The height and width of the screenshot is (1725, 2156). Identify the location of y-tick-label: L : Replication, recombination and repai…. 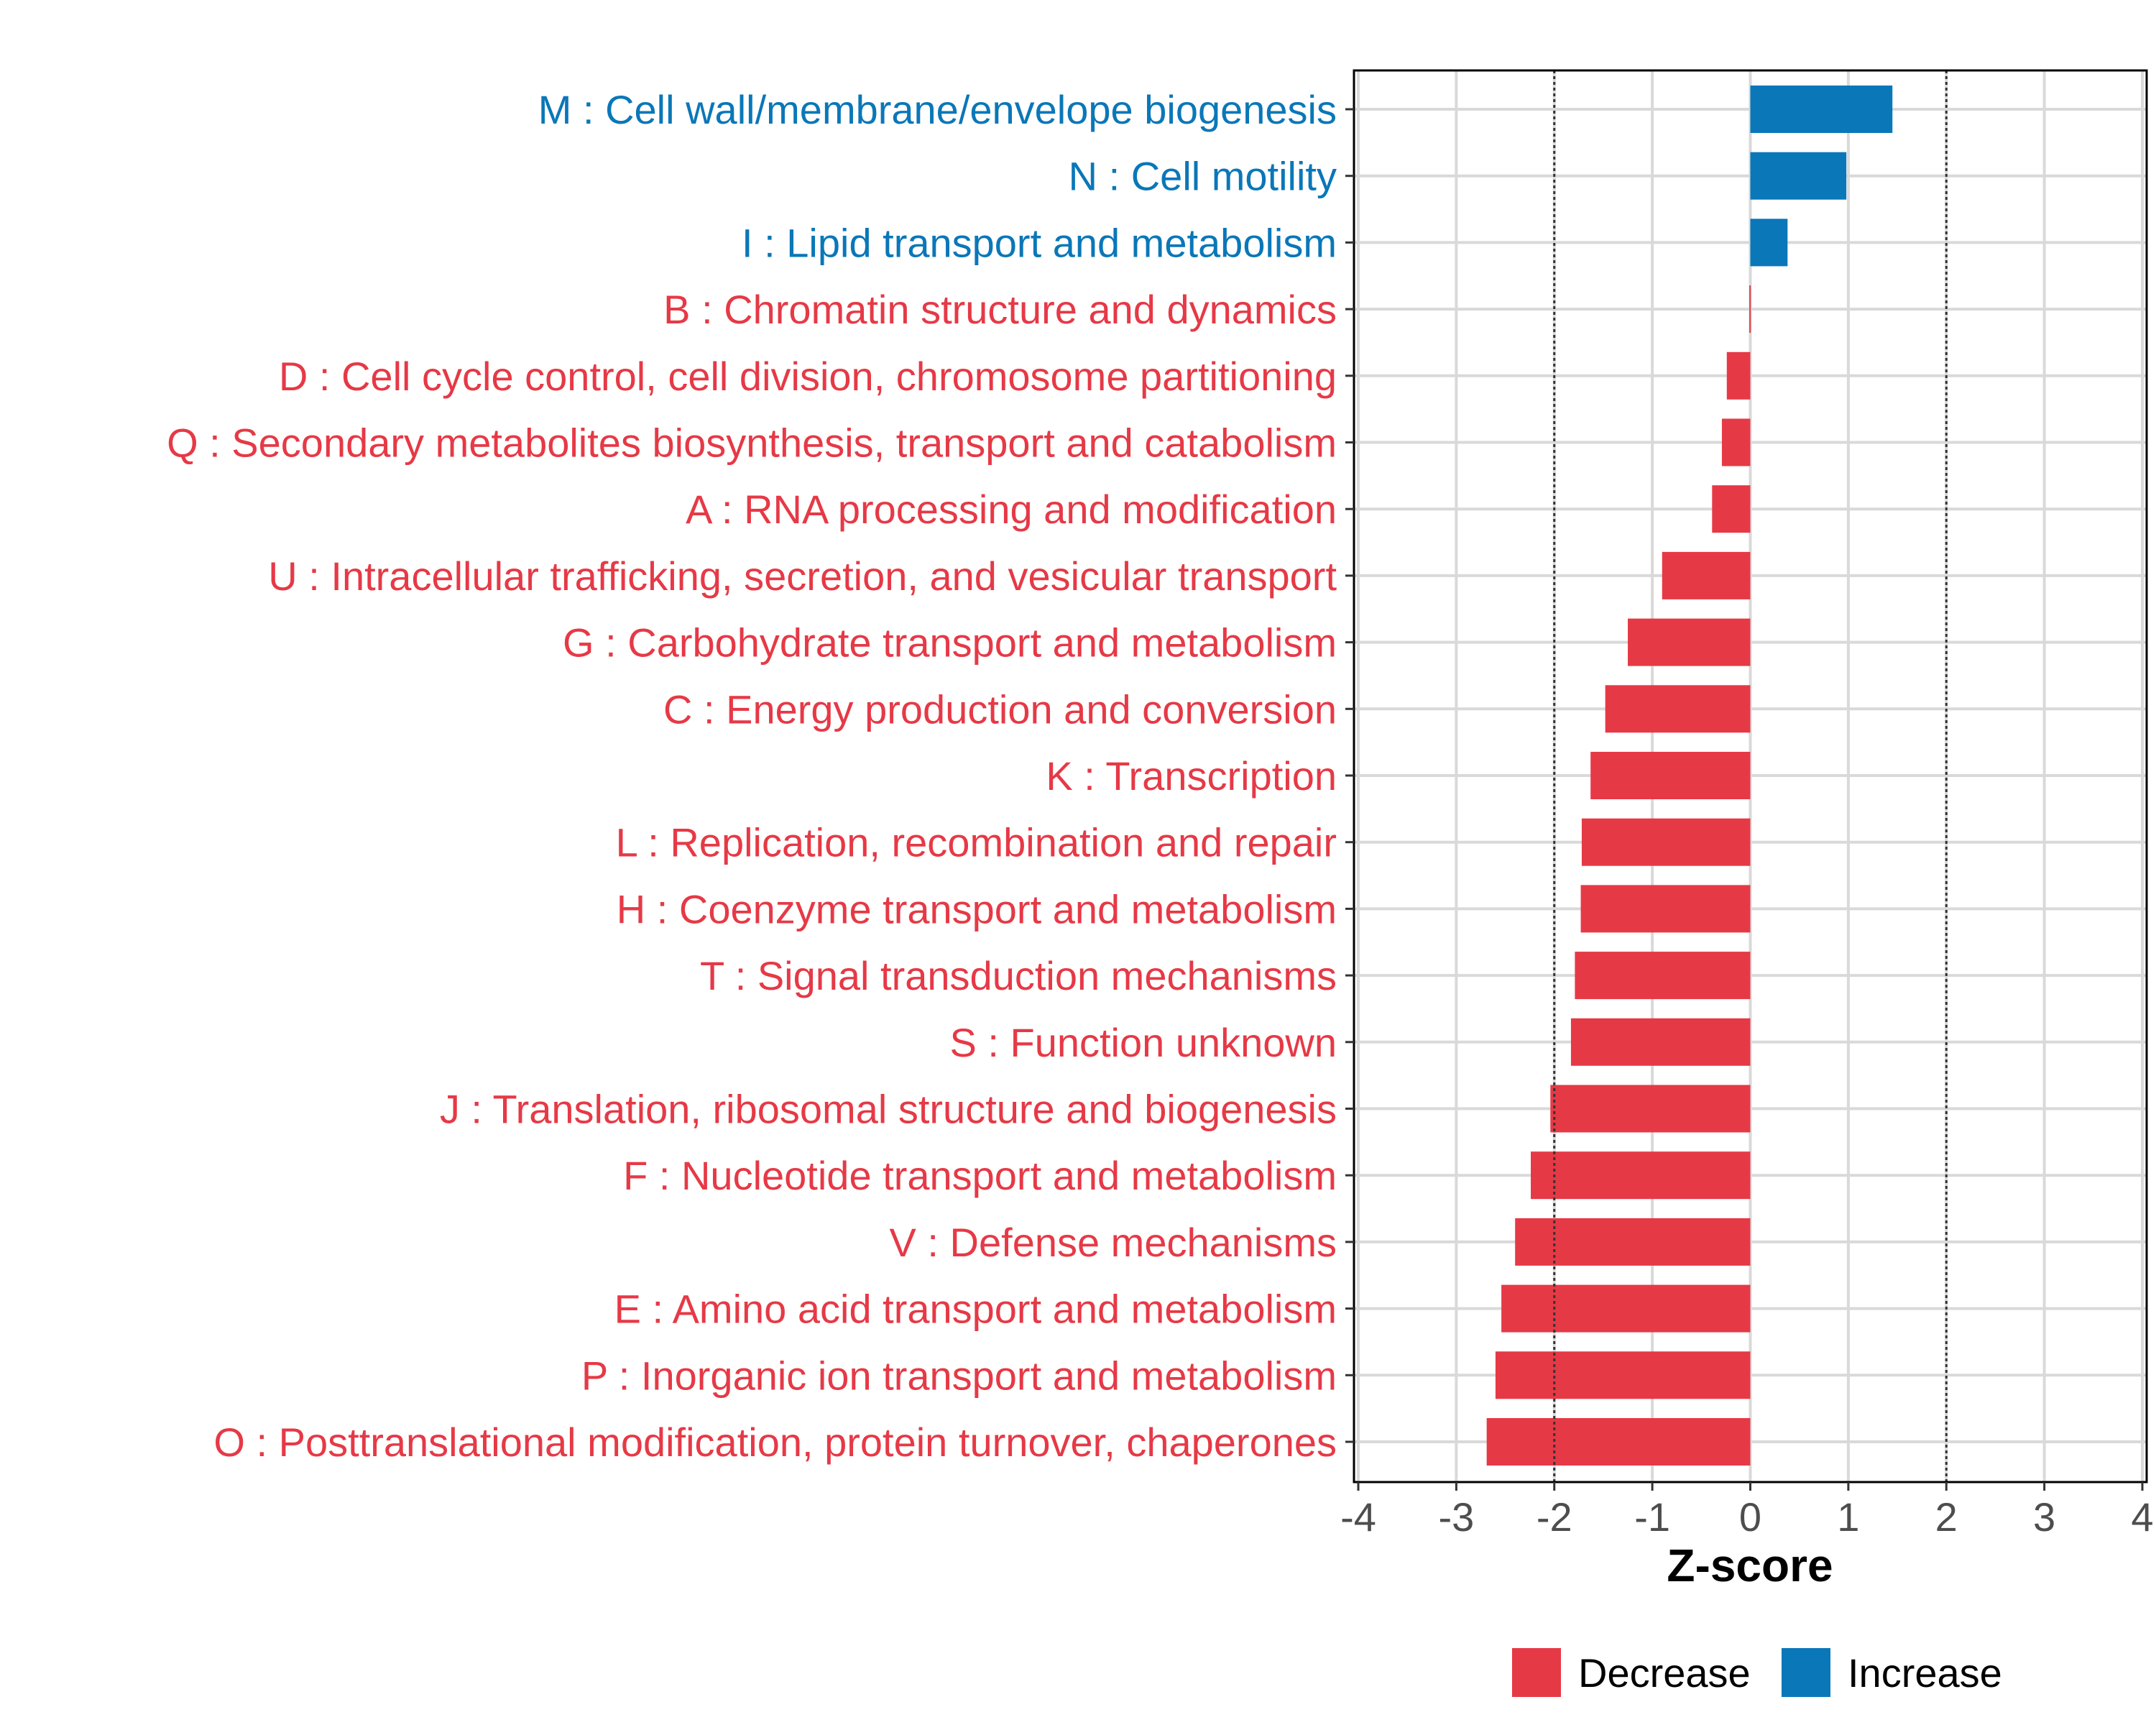
(977, 842).